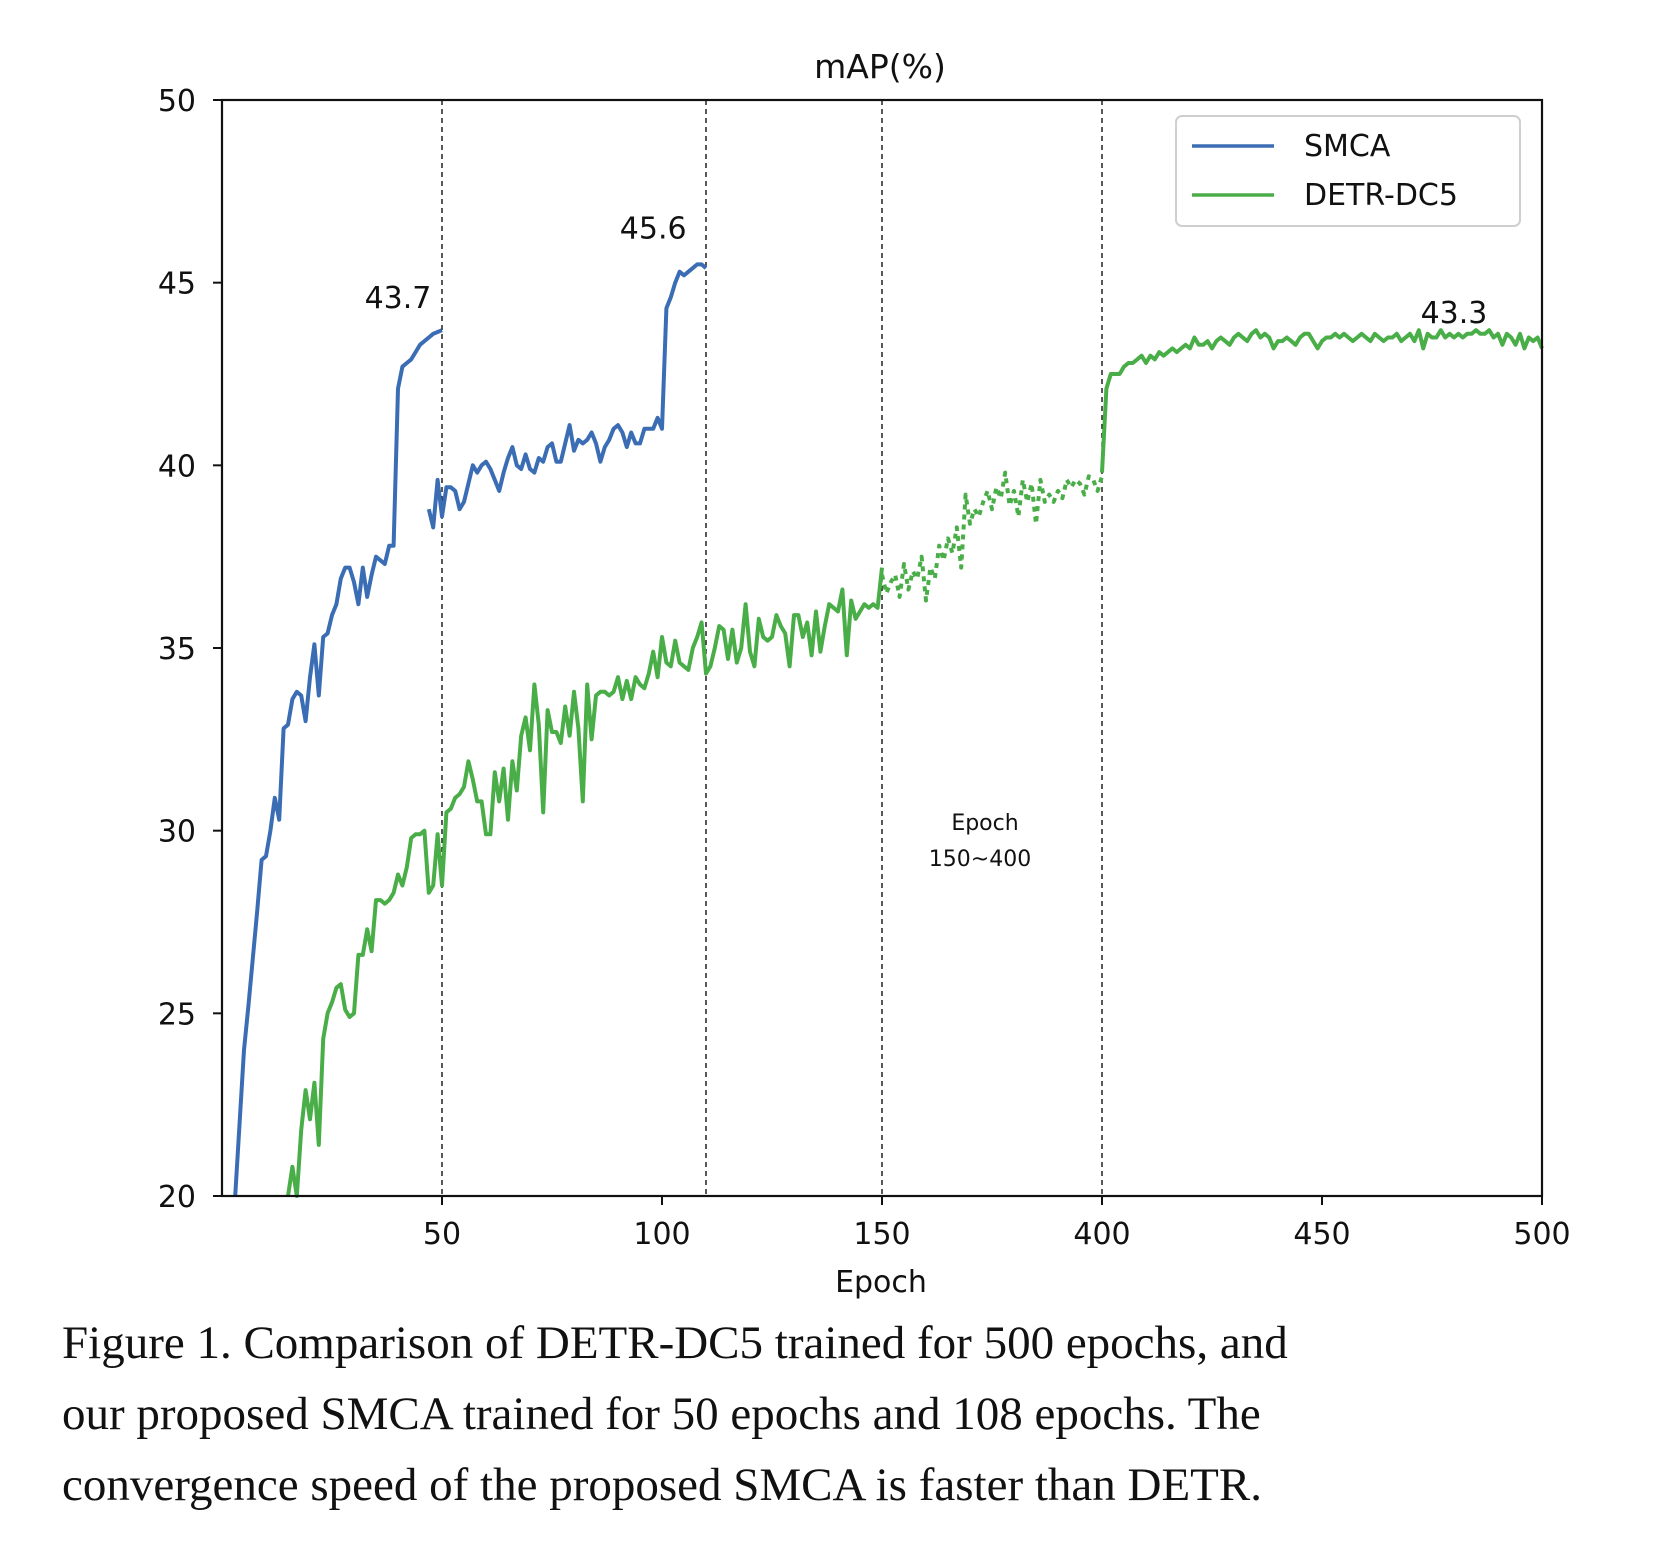 This screenshot has width=1670, height=1564. I want to click on legend: SMCA DETR-DC5, so click(1348, 171).